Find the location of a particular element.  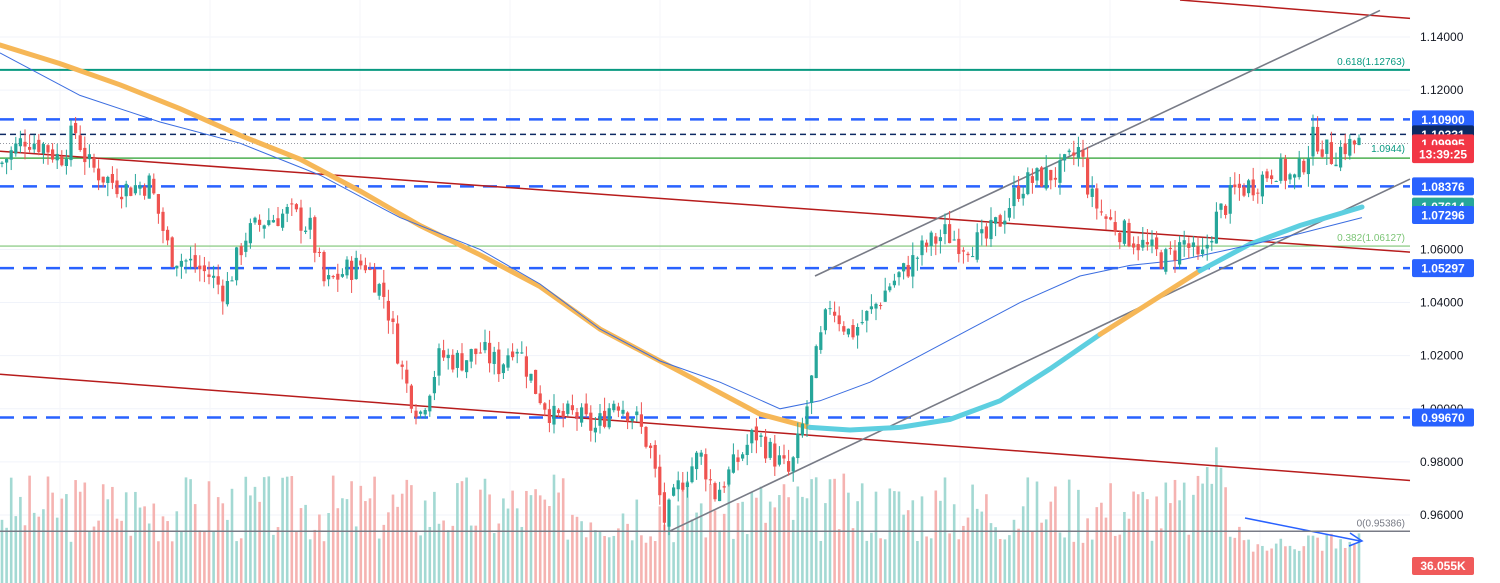

price-badge-label: 13:39:25 is located at coordinates (1443, 155).